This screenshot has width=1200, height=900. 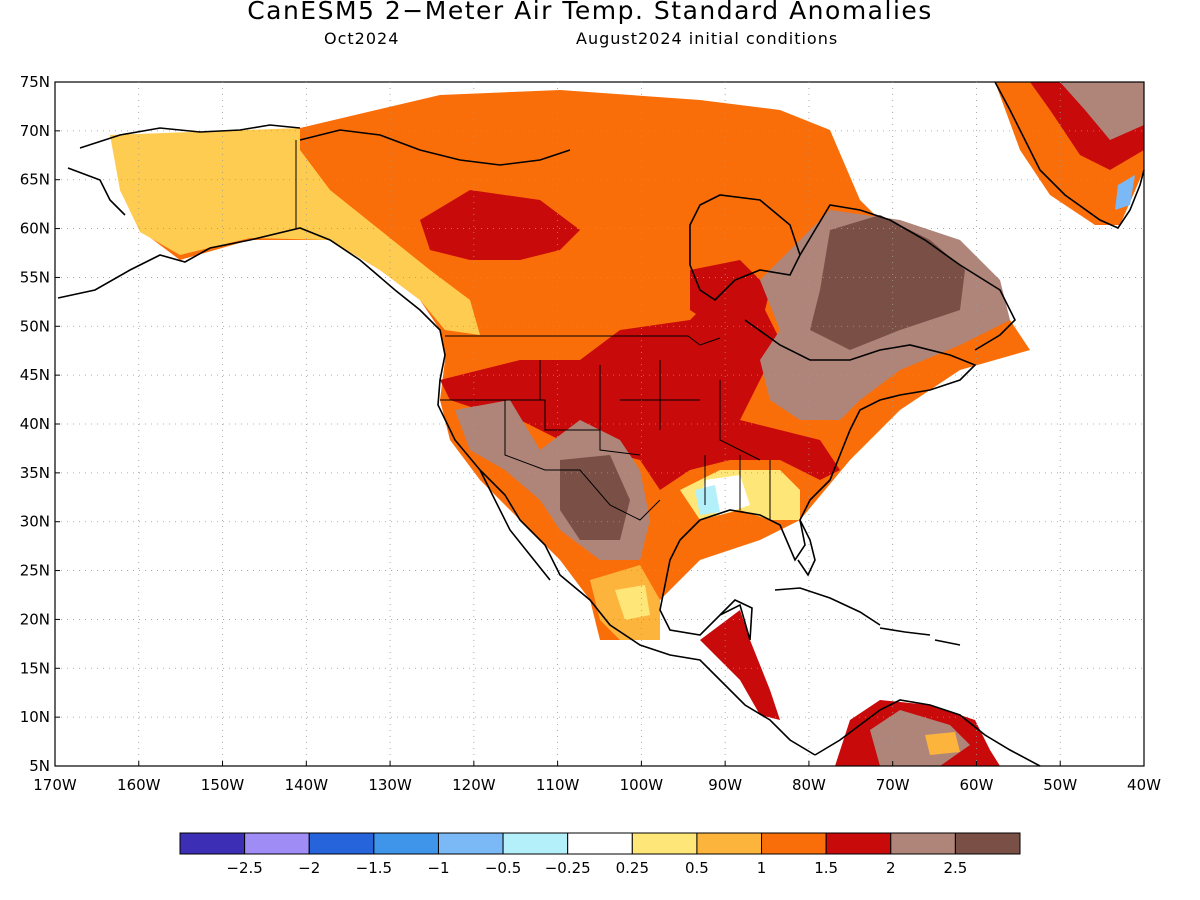 I want to click on colorbar: −2.5 −2 −1.5 −1 −0.5 −0.25 0.25 0.5 1 1.5 2 2.5, so click(x=600, y=854).